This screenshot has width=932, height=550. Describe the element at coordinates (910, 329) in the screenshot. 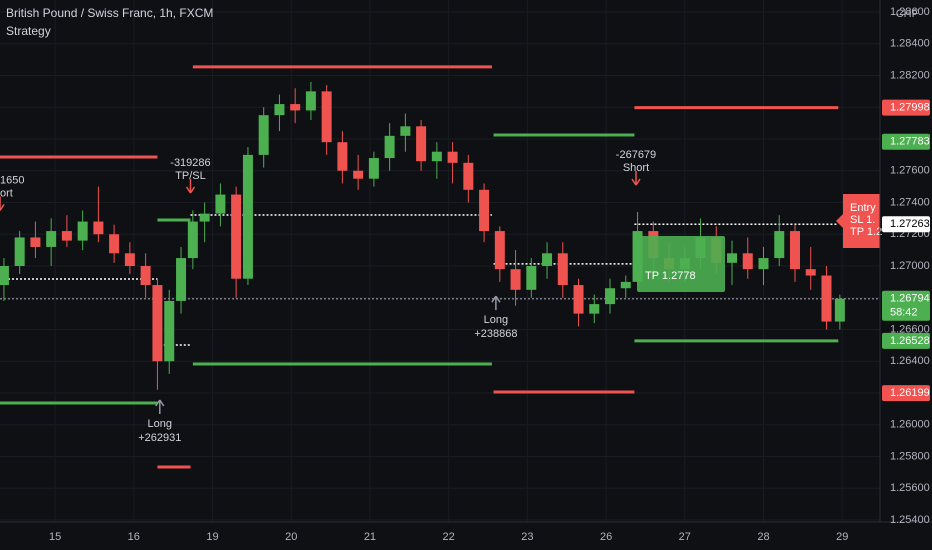

I see `y-tick-label: 1.26600` at that location.